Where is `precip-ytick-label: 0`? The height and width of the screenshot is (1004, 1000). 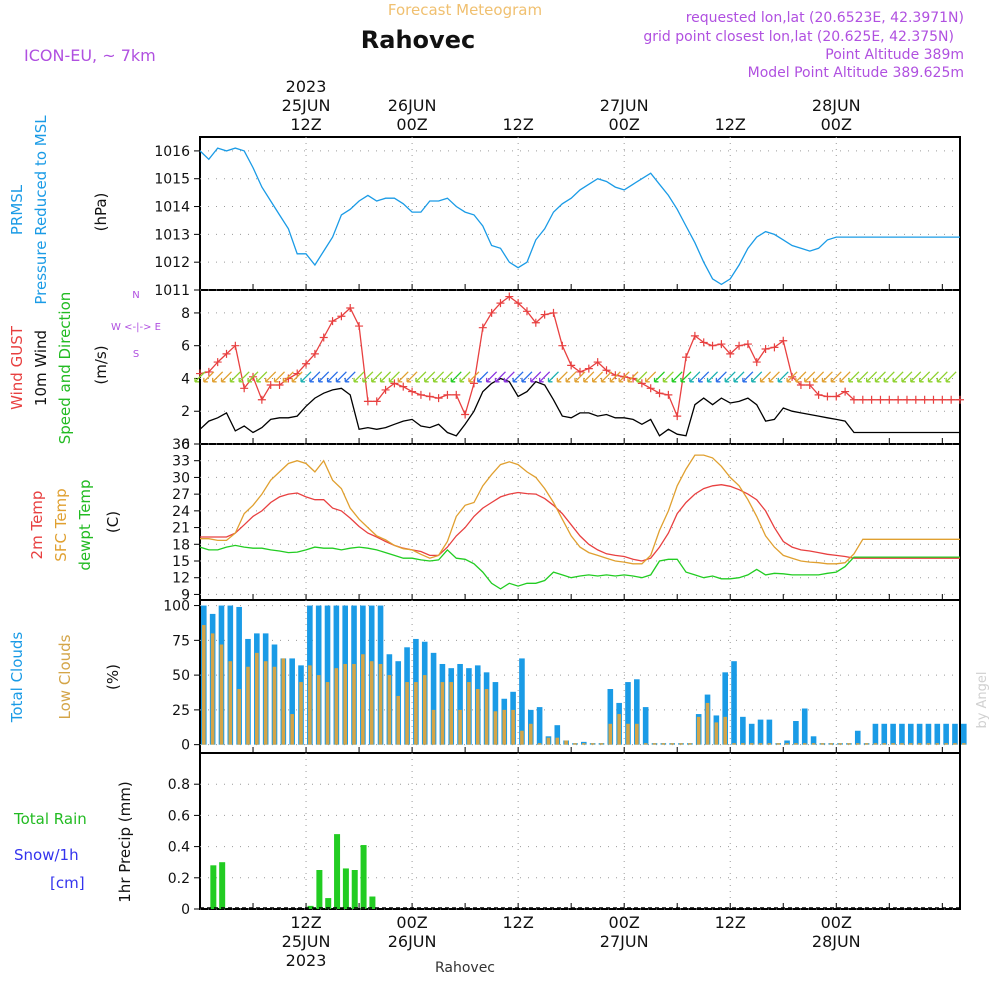 precip-ytick-label: 0 is located at coordinates (185, 910).